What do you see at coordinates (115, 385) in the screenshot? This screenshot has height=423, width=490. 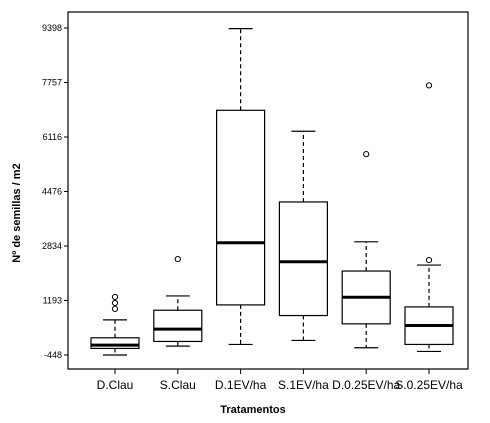 I see `x-tick-label: D.Clau` at bounding box center [115, 385].